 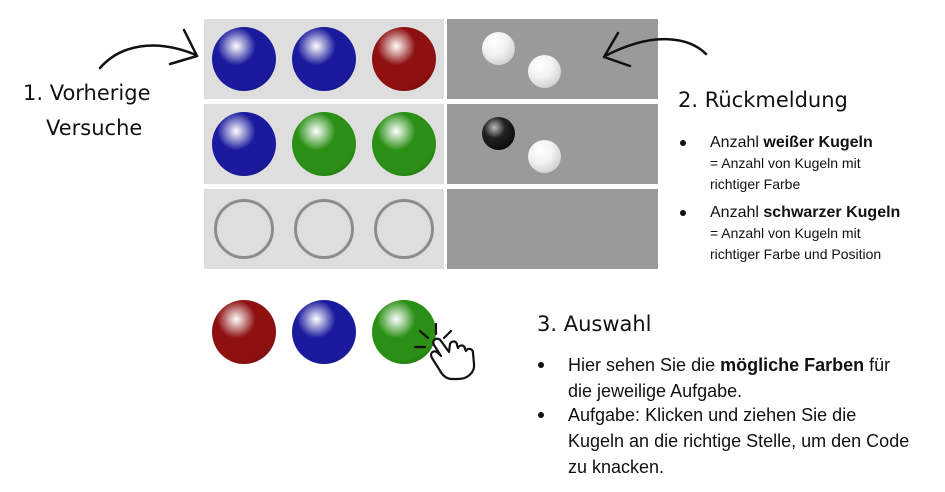 What do you see at coordinates (655, 391) in the screenshot?
I see `bullet-text-part: die jeweilige Aufgabe.` at bounding box center [655, 391].